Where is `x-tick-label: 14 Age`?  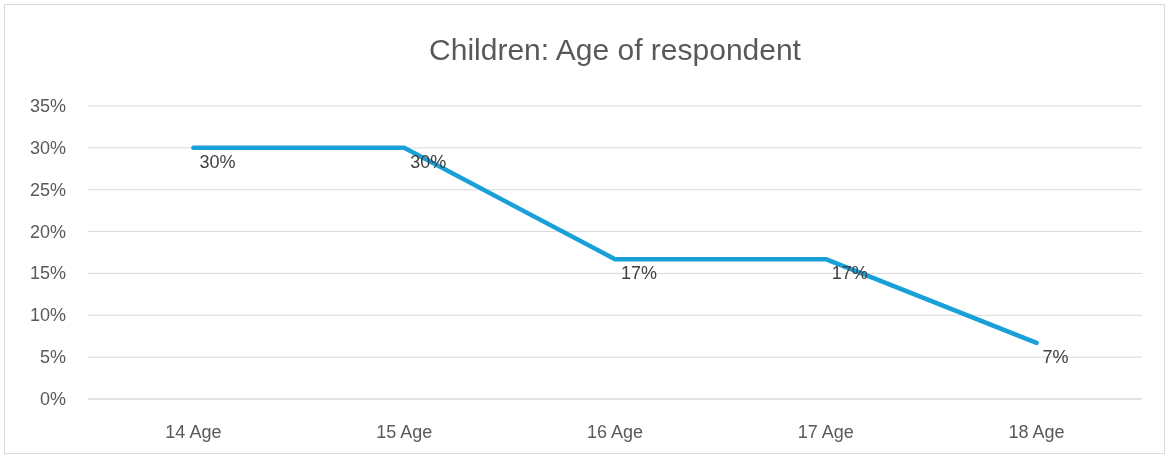
x-tick-label: 14 Age is located at coordinates (193, 432).